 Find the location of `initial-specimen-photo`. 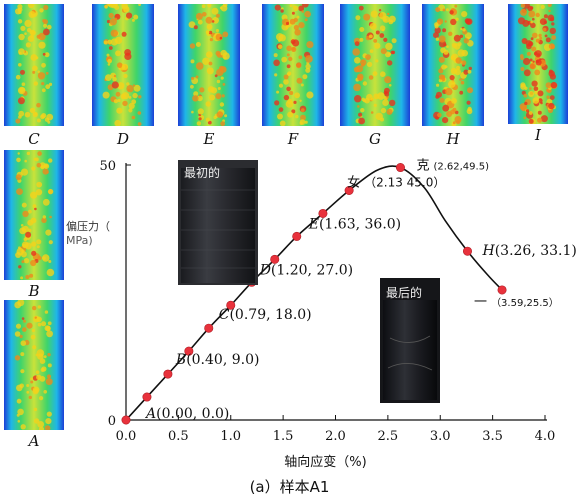

initial-specimen-photo is located at coordinates (218, 222).